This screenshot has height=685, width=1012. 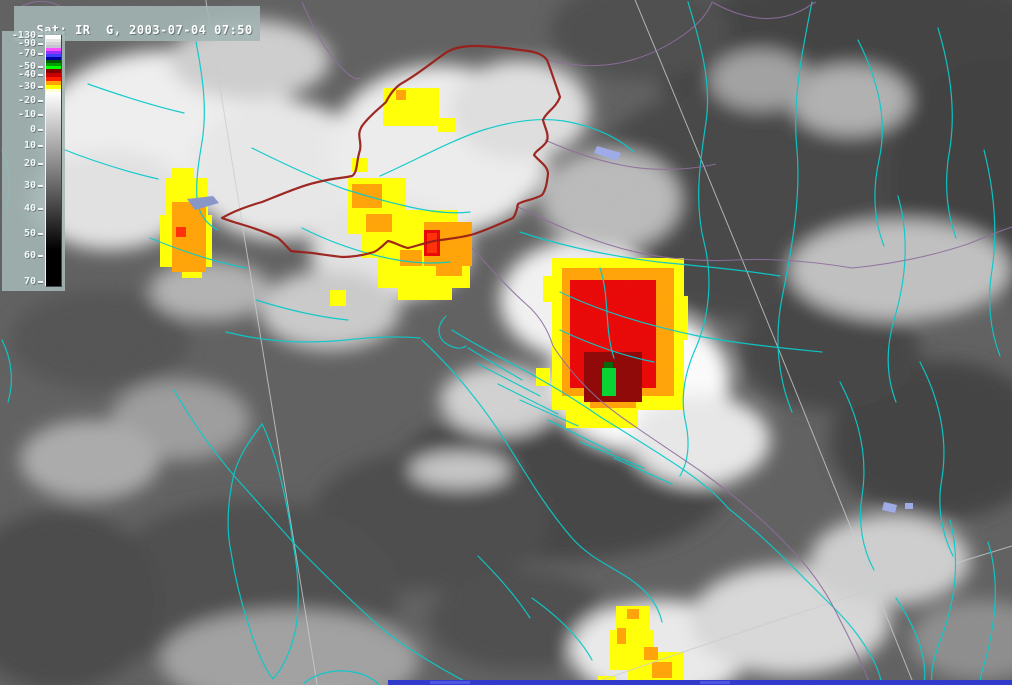 I want to click on colorbar-segment-bright-red, so click(x=53, y=79).